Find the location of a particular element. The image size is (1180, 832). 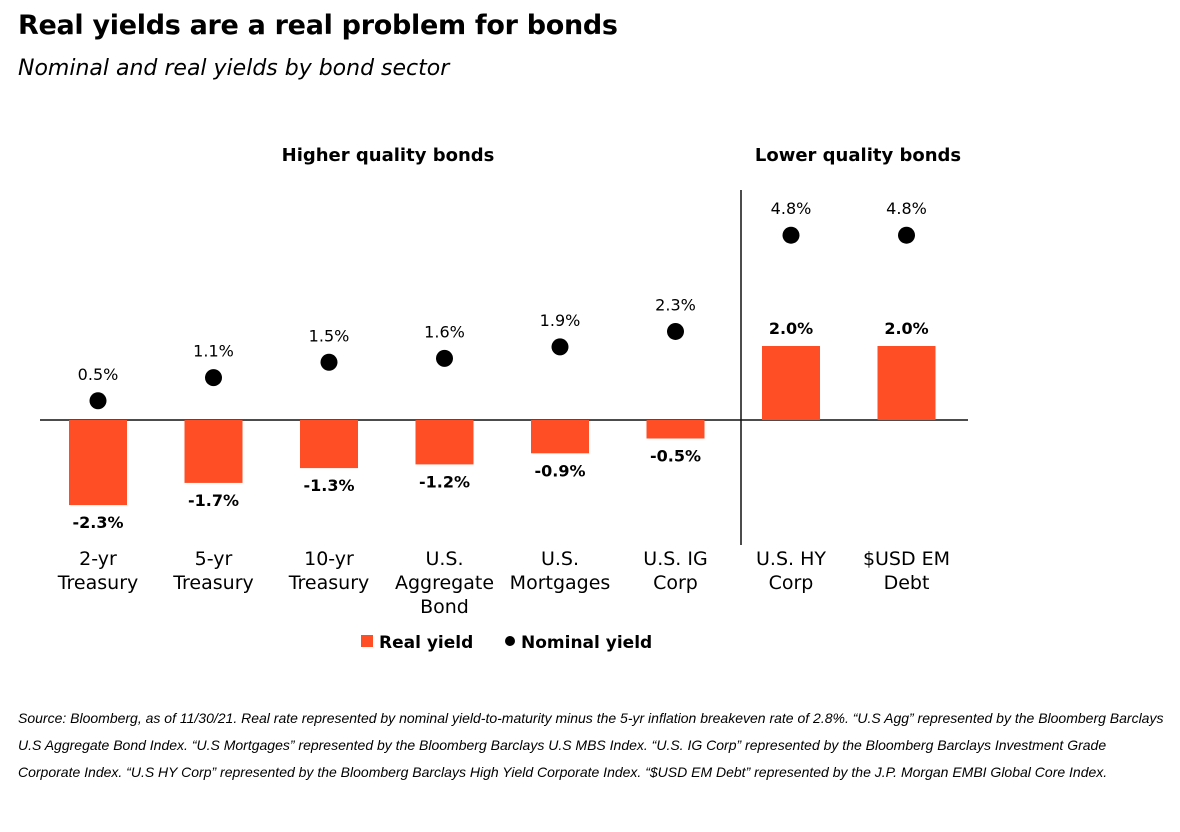

chart-subtitle: Nominal and real yields by bond sector is located at coordinates (234, 68).